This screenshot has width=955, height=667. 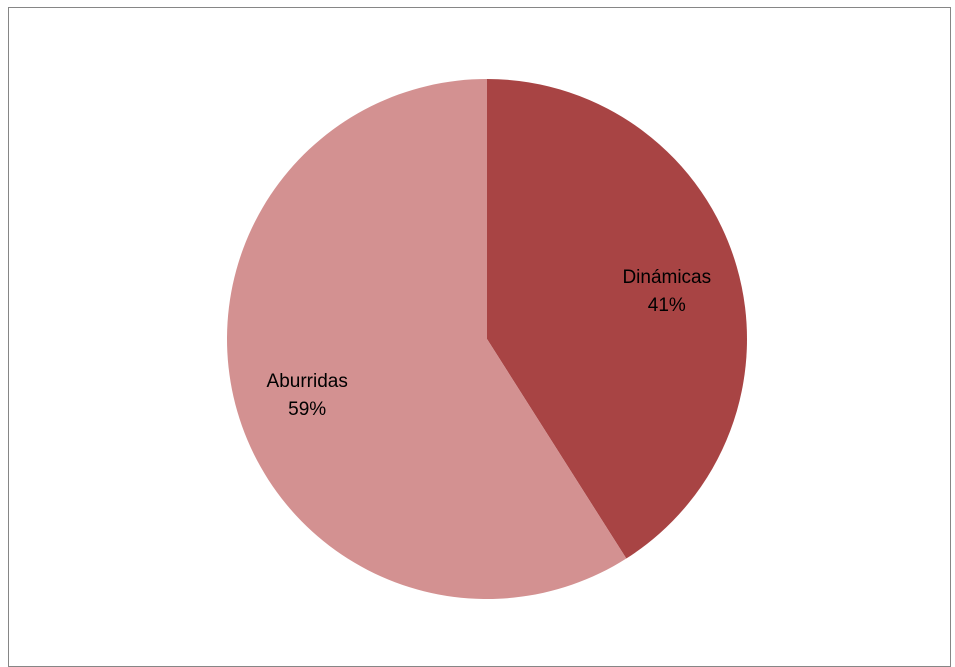 What do you see at coordinates (307, 381) in the screenshot?
I see `slice-label-aburridas: Aburridas` at bounding box center [307, 381].